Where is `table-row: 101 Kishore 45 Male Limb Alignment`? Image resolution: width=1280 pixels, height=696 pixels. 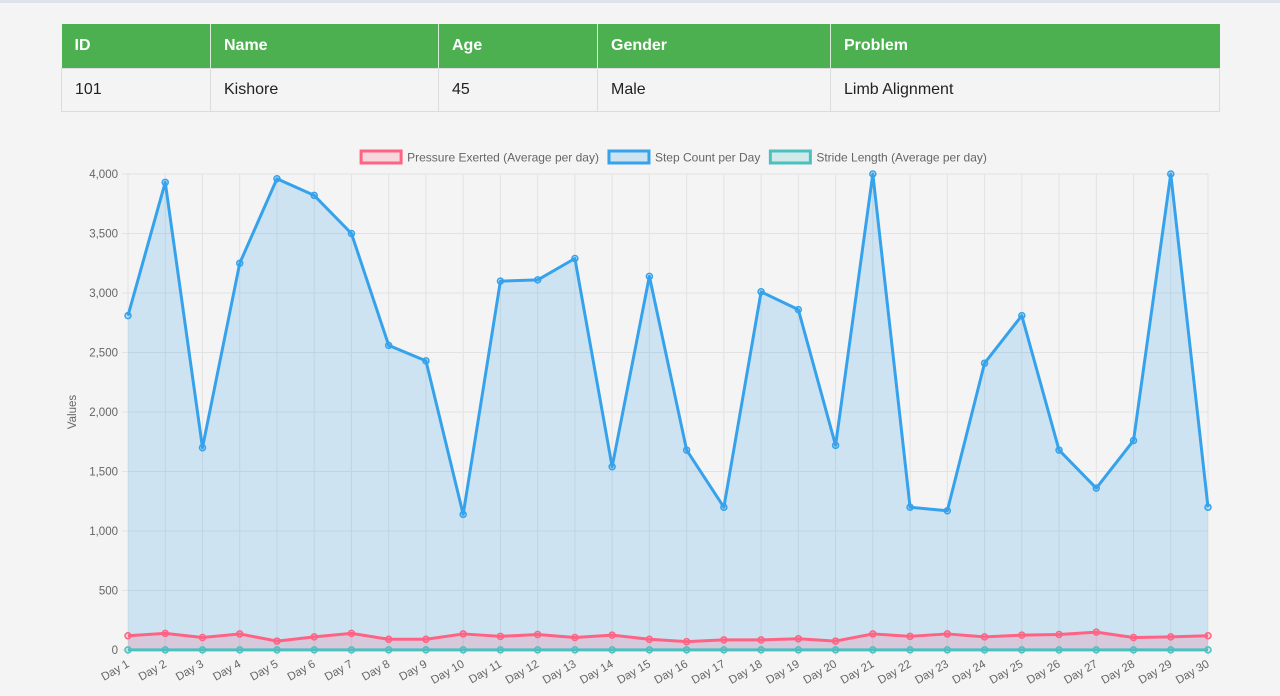 table-row: 101 Kishore 45 Male Limb Alignment is located at coordinates (640, 89).